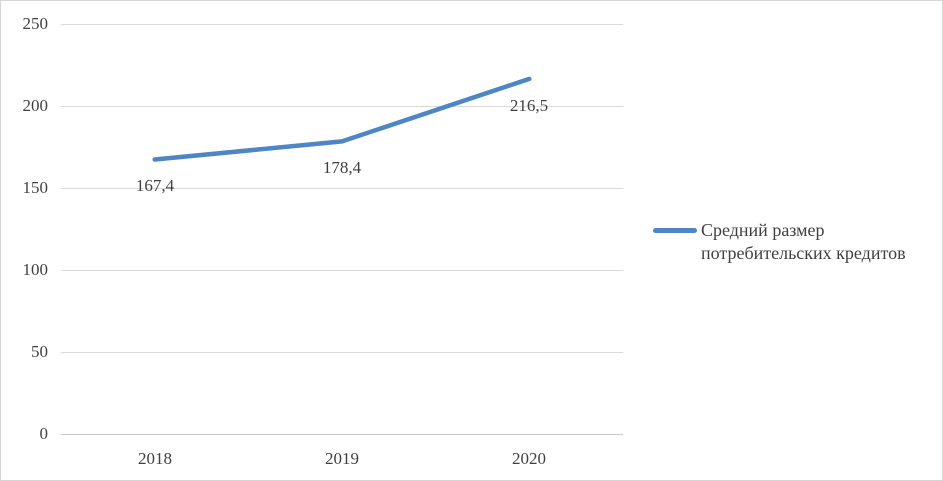 This screenshot has width=943, height=481. I want to click on y-tick-label: 150, so click(35, 187).